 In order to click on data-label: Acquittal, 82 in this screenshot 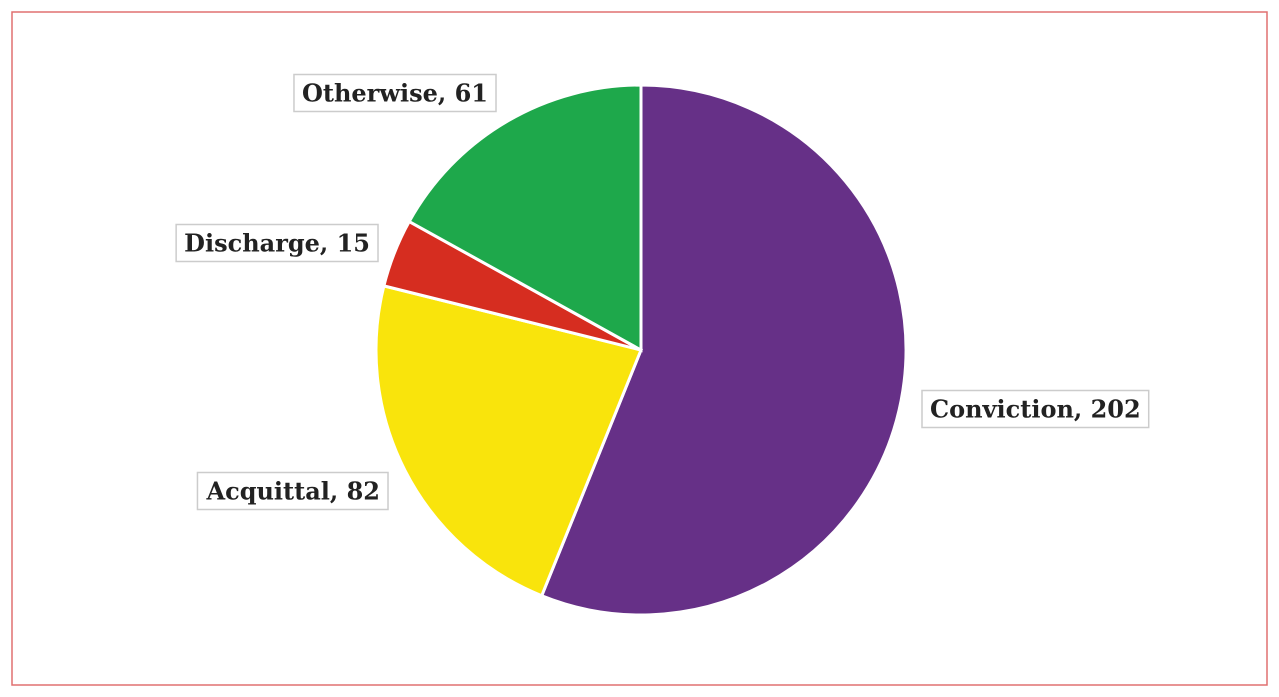, I will do `click(292, 491)`.